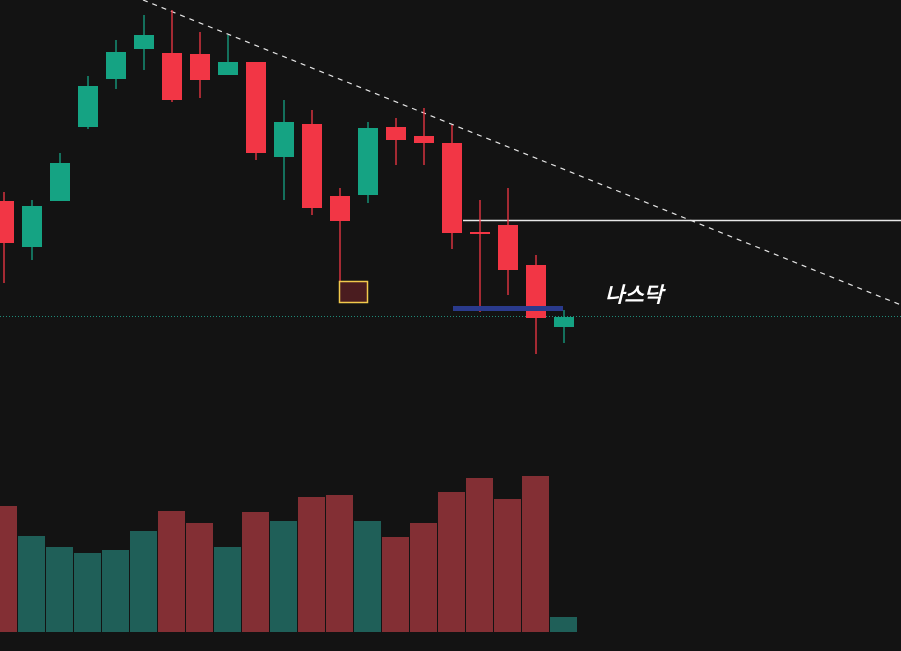 This screenshot has width=901, height=651. I want to click on zone-marker, so click(508, 308).